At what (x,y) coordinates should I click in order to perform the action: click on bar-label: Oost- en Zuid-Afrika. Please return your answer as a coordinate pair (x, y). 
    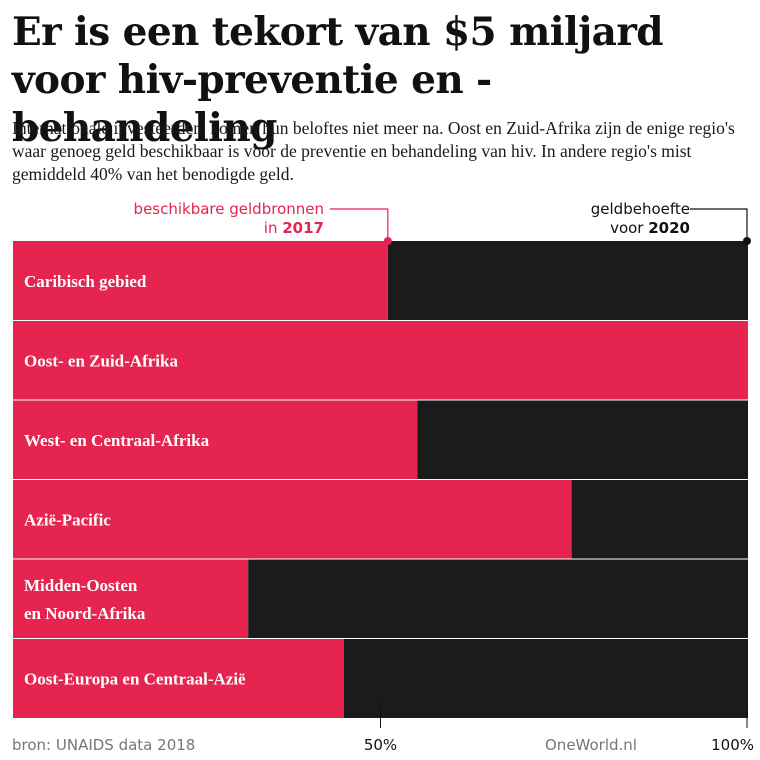
    Looking at the image, I should click on (101, 360).